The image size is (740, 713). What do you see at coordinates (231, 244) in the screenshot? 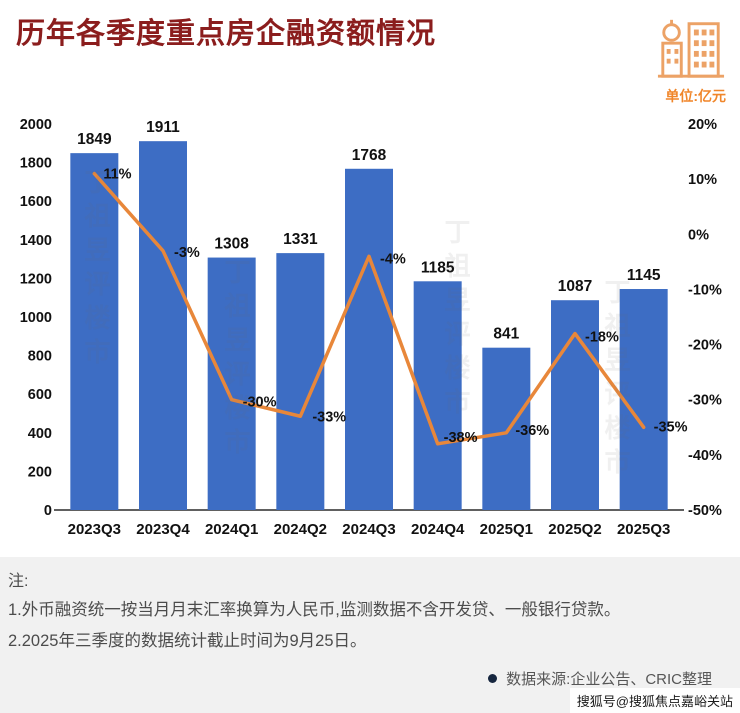
I see `bar-value-label: 1308` at bounding box center [231, 244].